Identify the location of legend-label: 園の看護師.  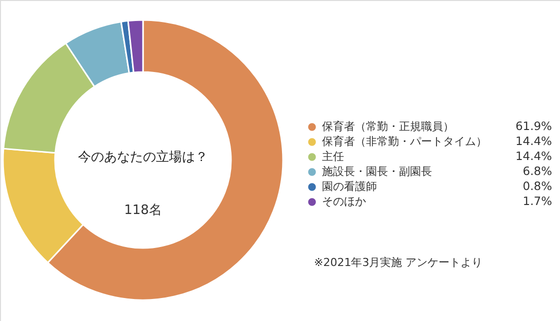
(349, 186).